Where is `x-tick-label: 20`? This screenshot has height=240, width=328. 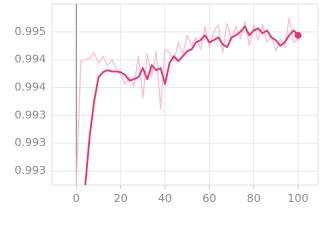
x-tick-label: 20 is located at coordinates (121, 198).